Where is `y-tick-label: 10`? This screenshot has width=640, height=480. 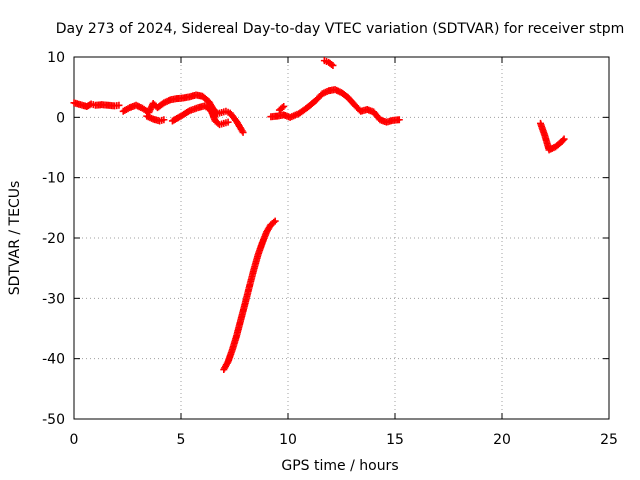 y-tick-label: 10 is located at coordinates (56, 58).